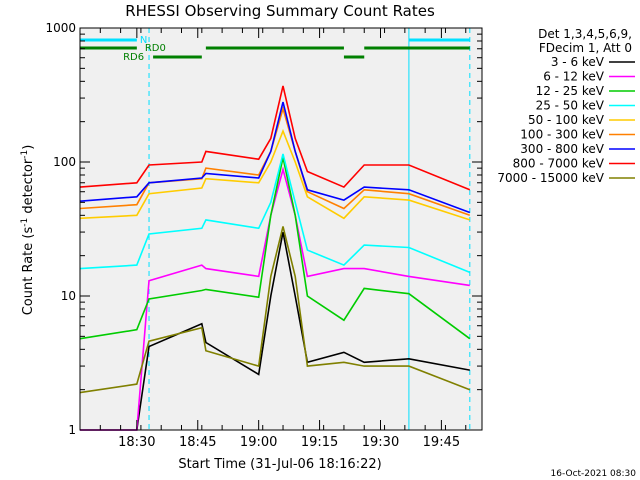  Describe the element at coordinates (197, 442) in the screenshot. I see `x-tick-label: 18:45` at that location.